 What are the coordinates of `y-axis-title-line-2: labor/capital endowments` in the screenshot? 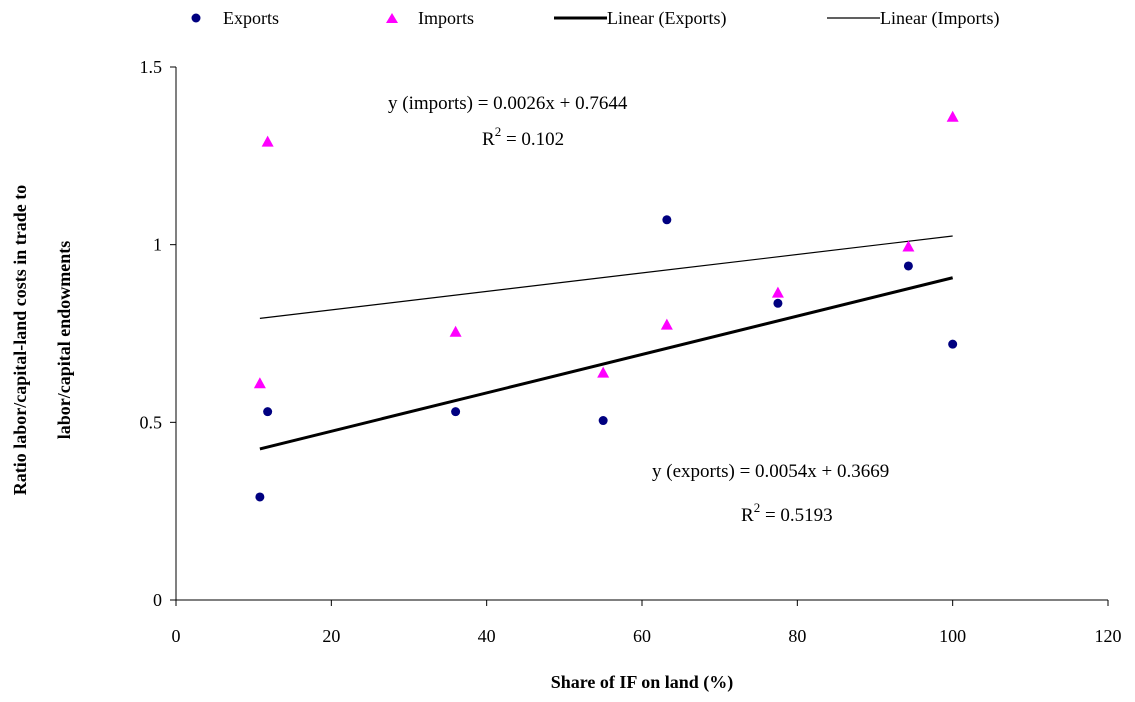 It's located at (64, 340).